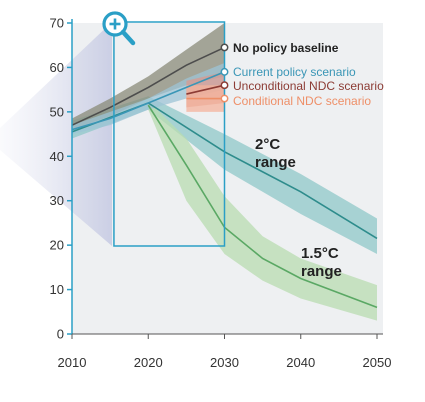 Image resolution: width=425 pixels, height=402 pixels. What do you see at coordinates (57, 67) in the screenshot?
I see `y-tick-label: 60` at bounding box center [57, 67].